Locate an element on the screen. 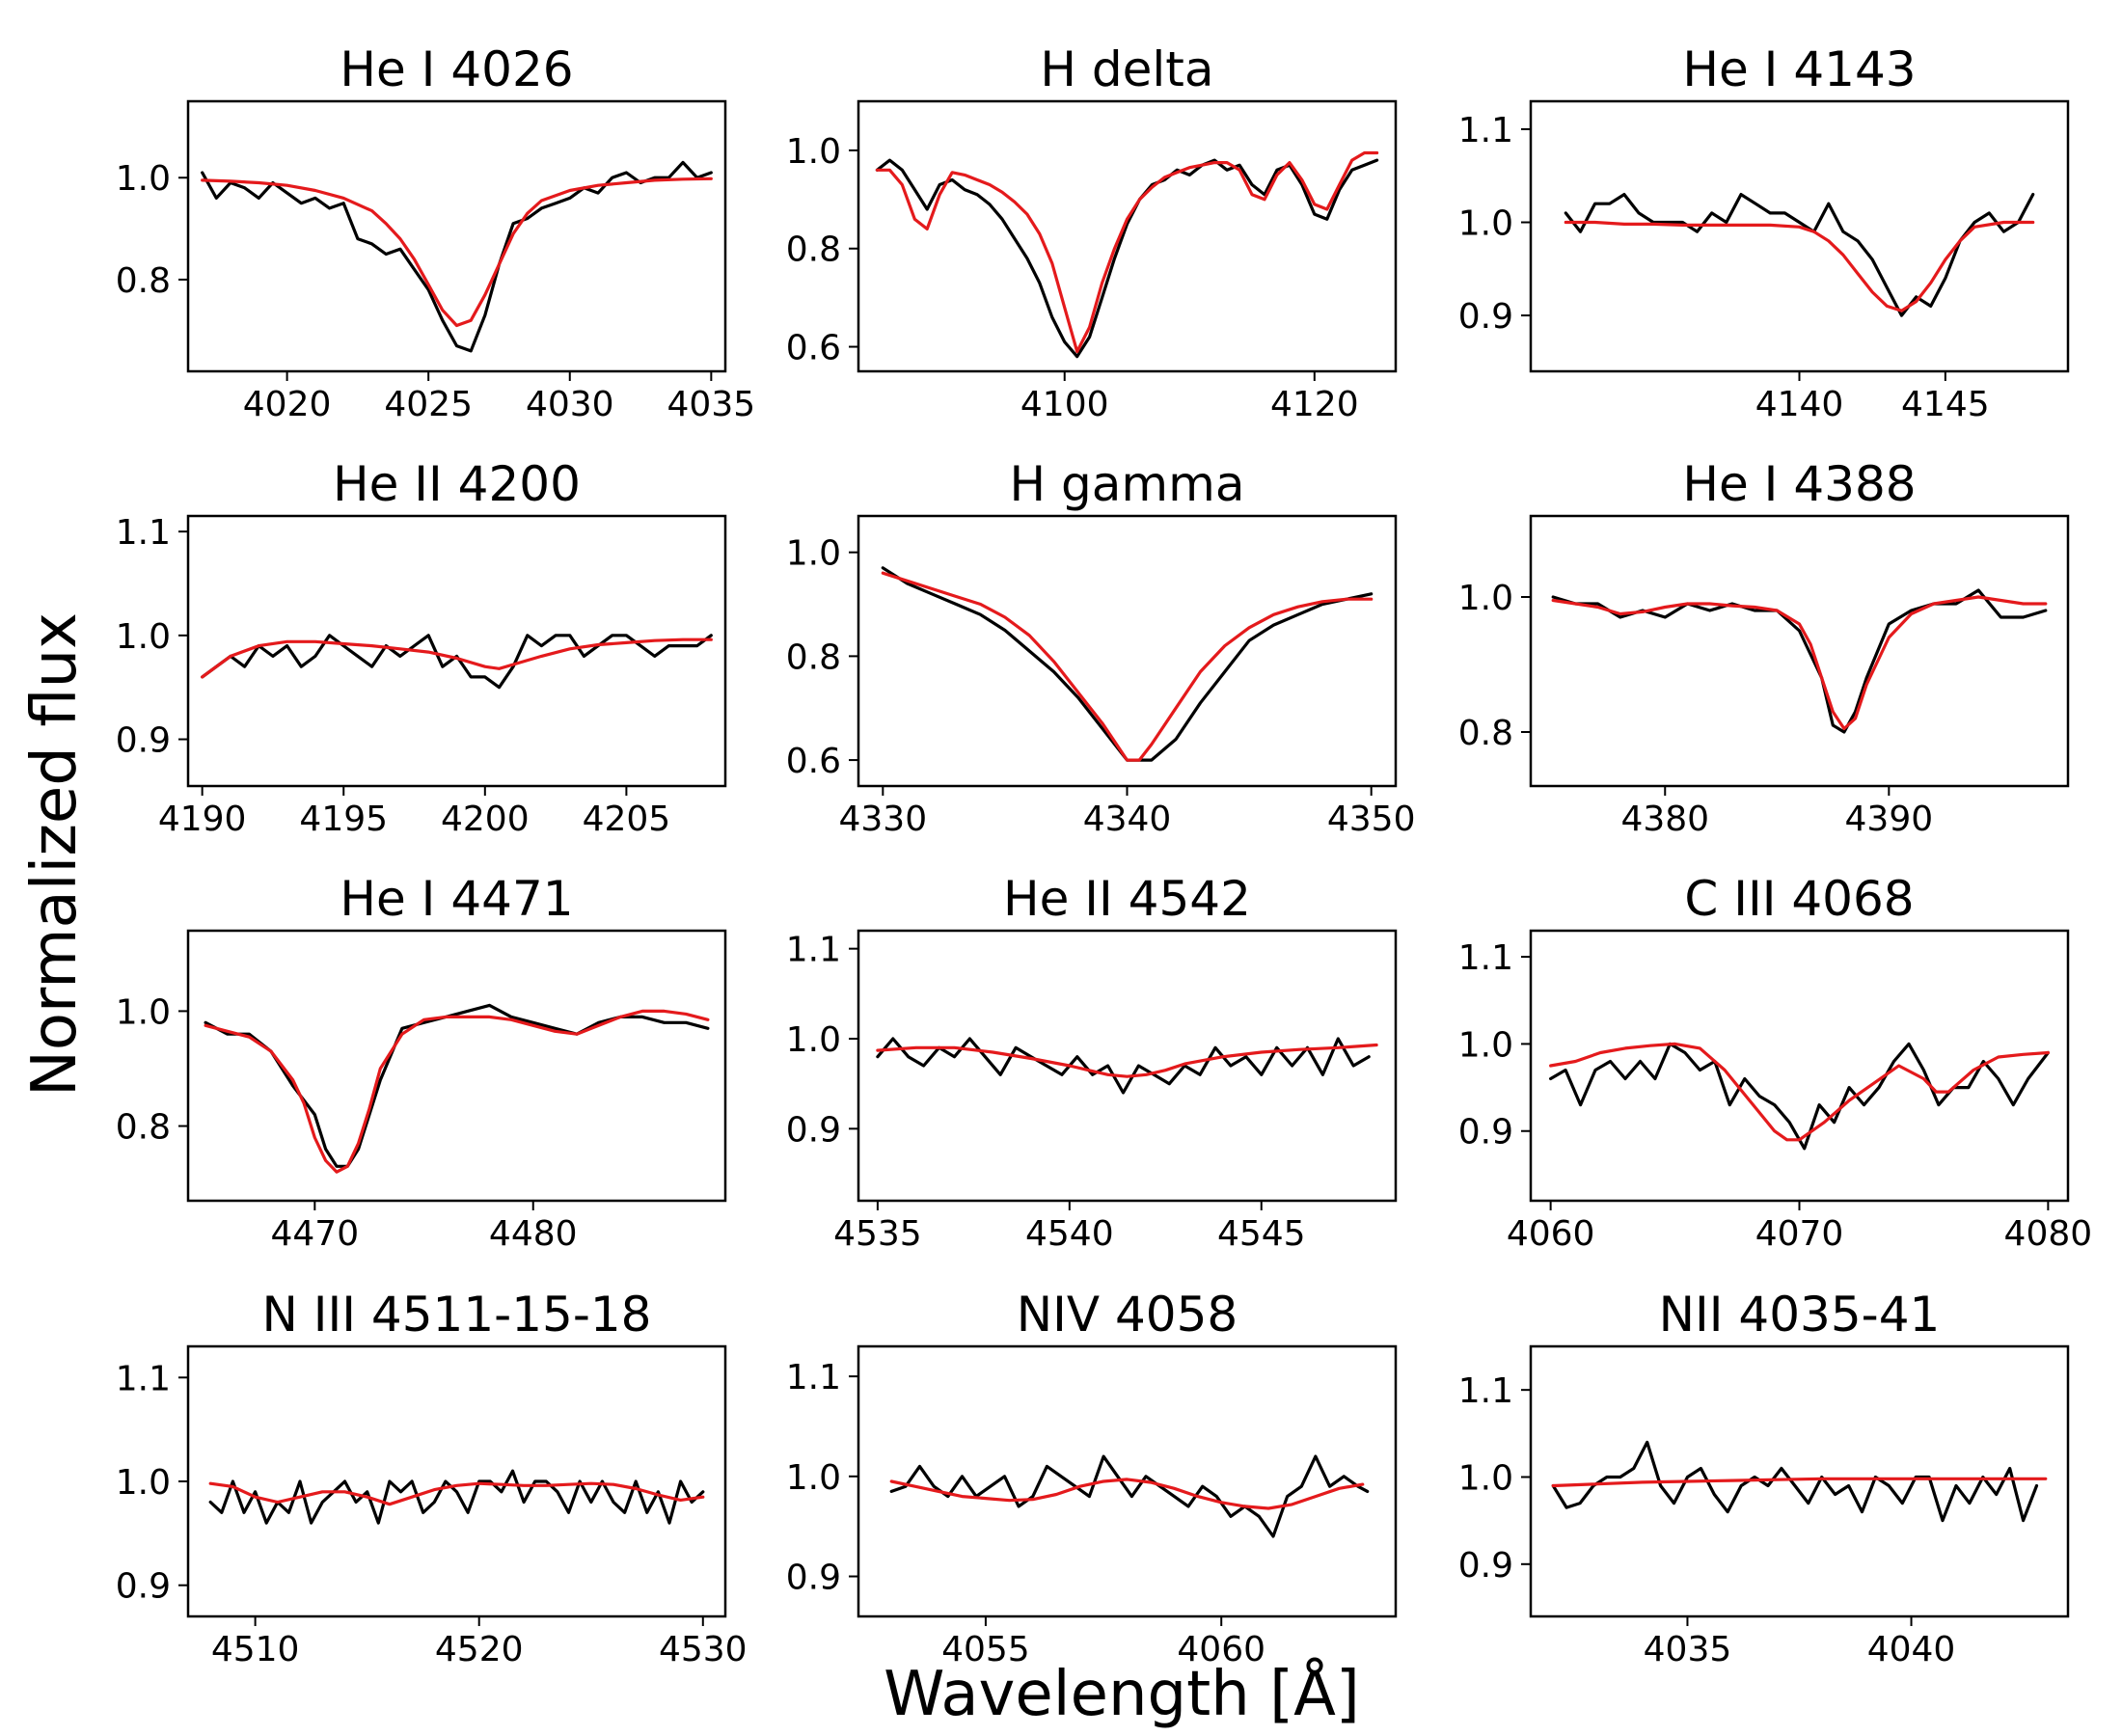 This screenshot has width=2122, height=1736. x-tick-label: 4535 is located at coordinates (878, 1234).